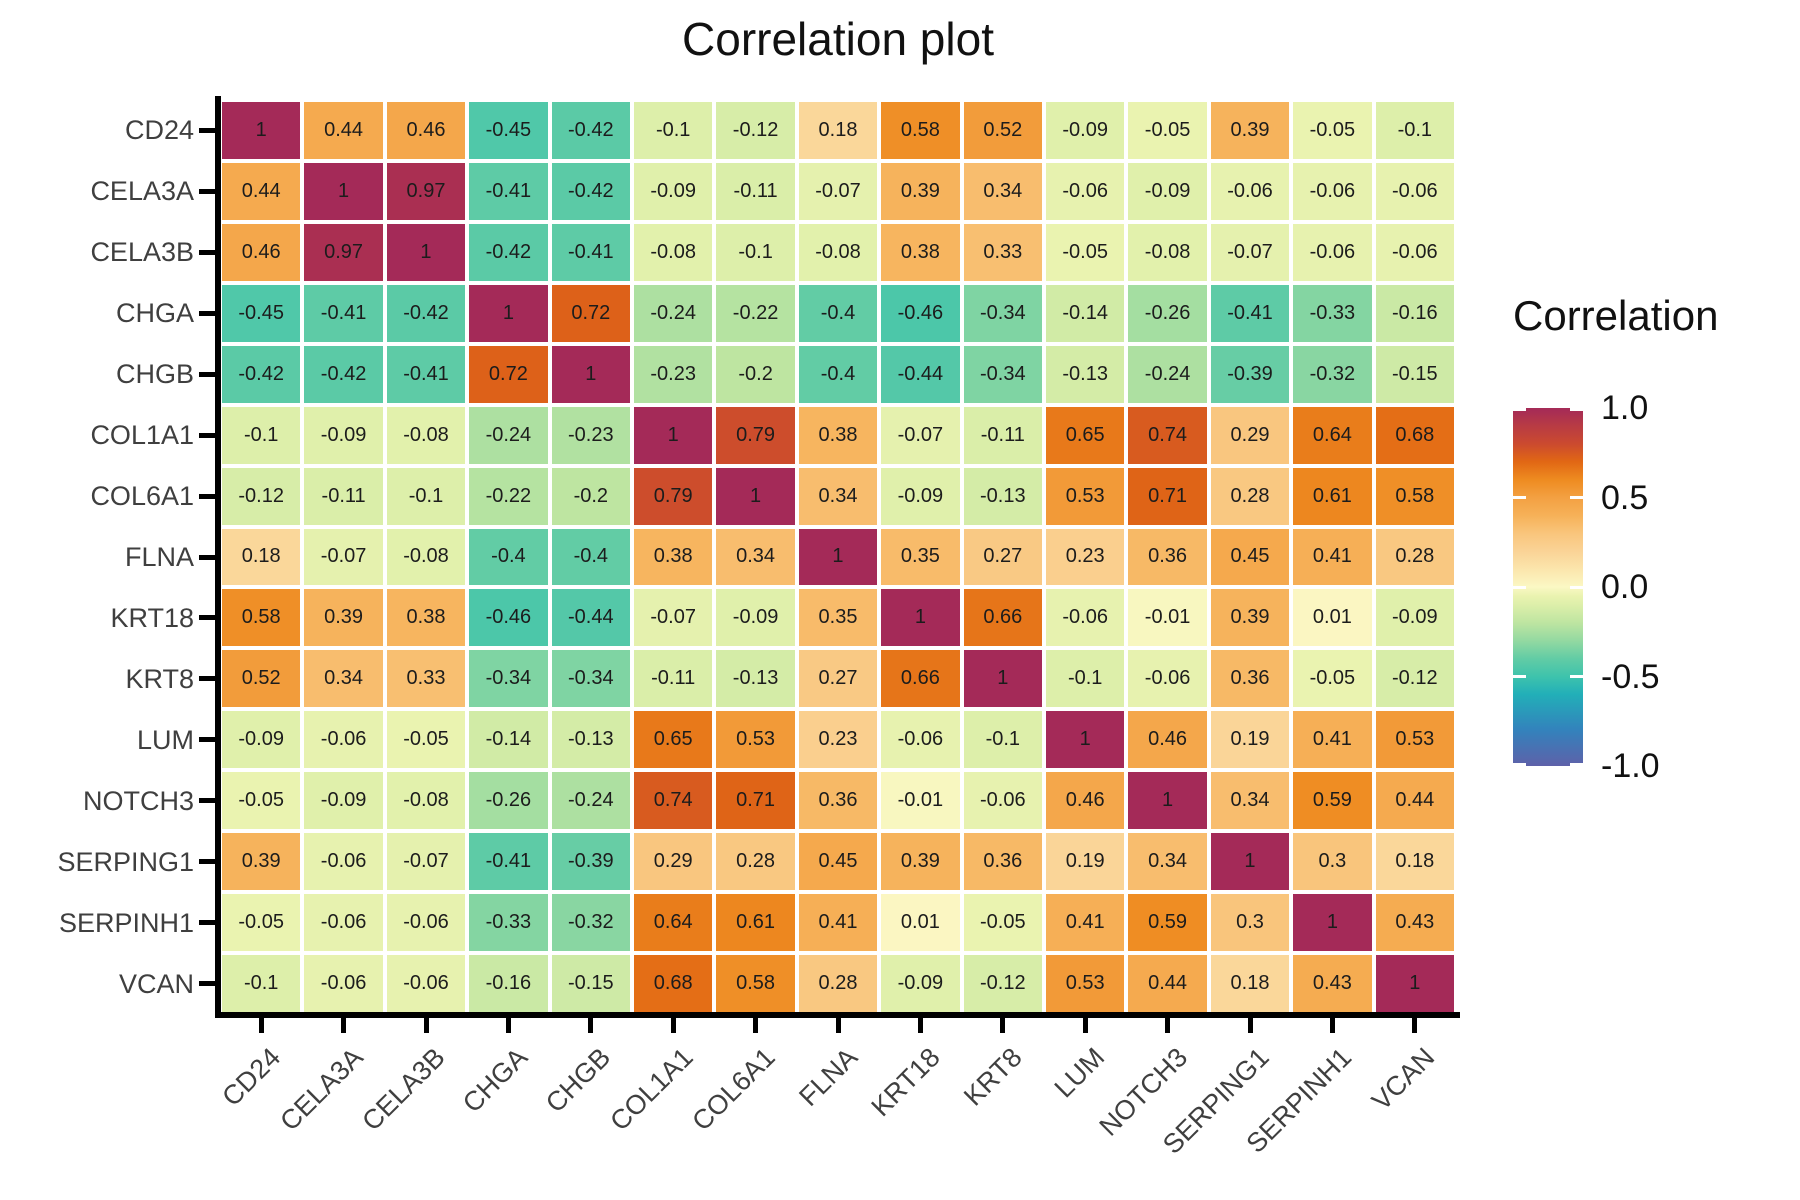  I want to click on x-axis-line, so click(837, 1015).